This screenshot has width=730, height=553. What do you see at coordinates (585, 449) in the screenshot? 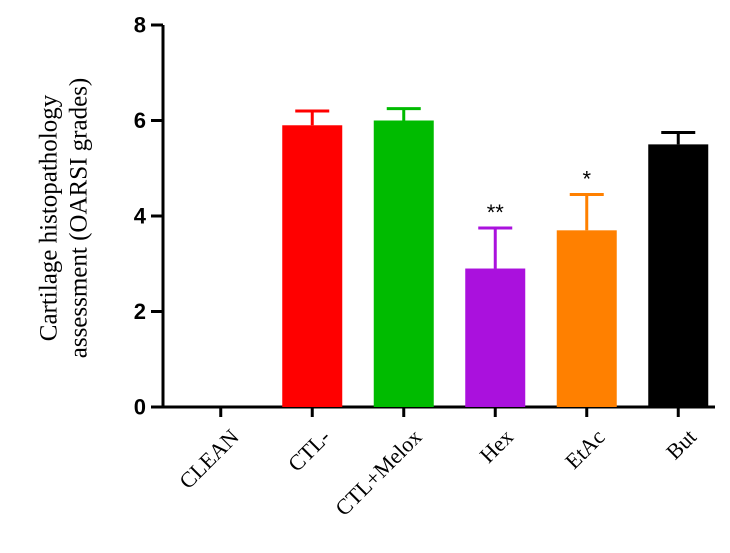
I see `x-tick-label: EtAc` at bounding box center [585, 449].